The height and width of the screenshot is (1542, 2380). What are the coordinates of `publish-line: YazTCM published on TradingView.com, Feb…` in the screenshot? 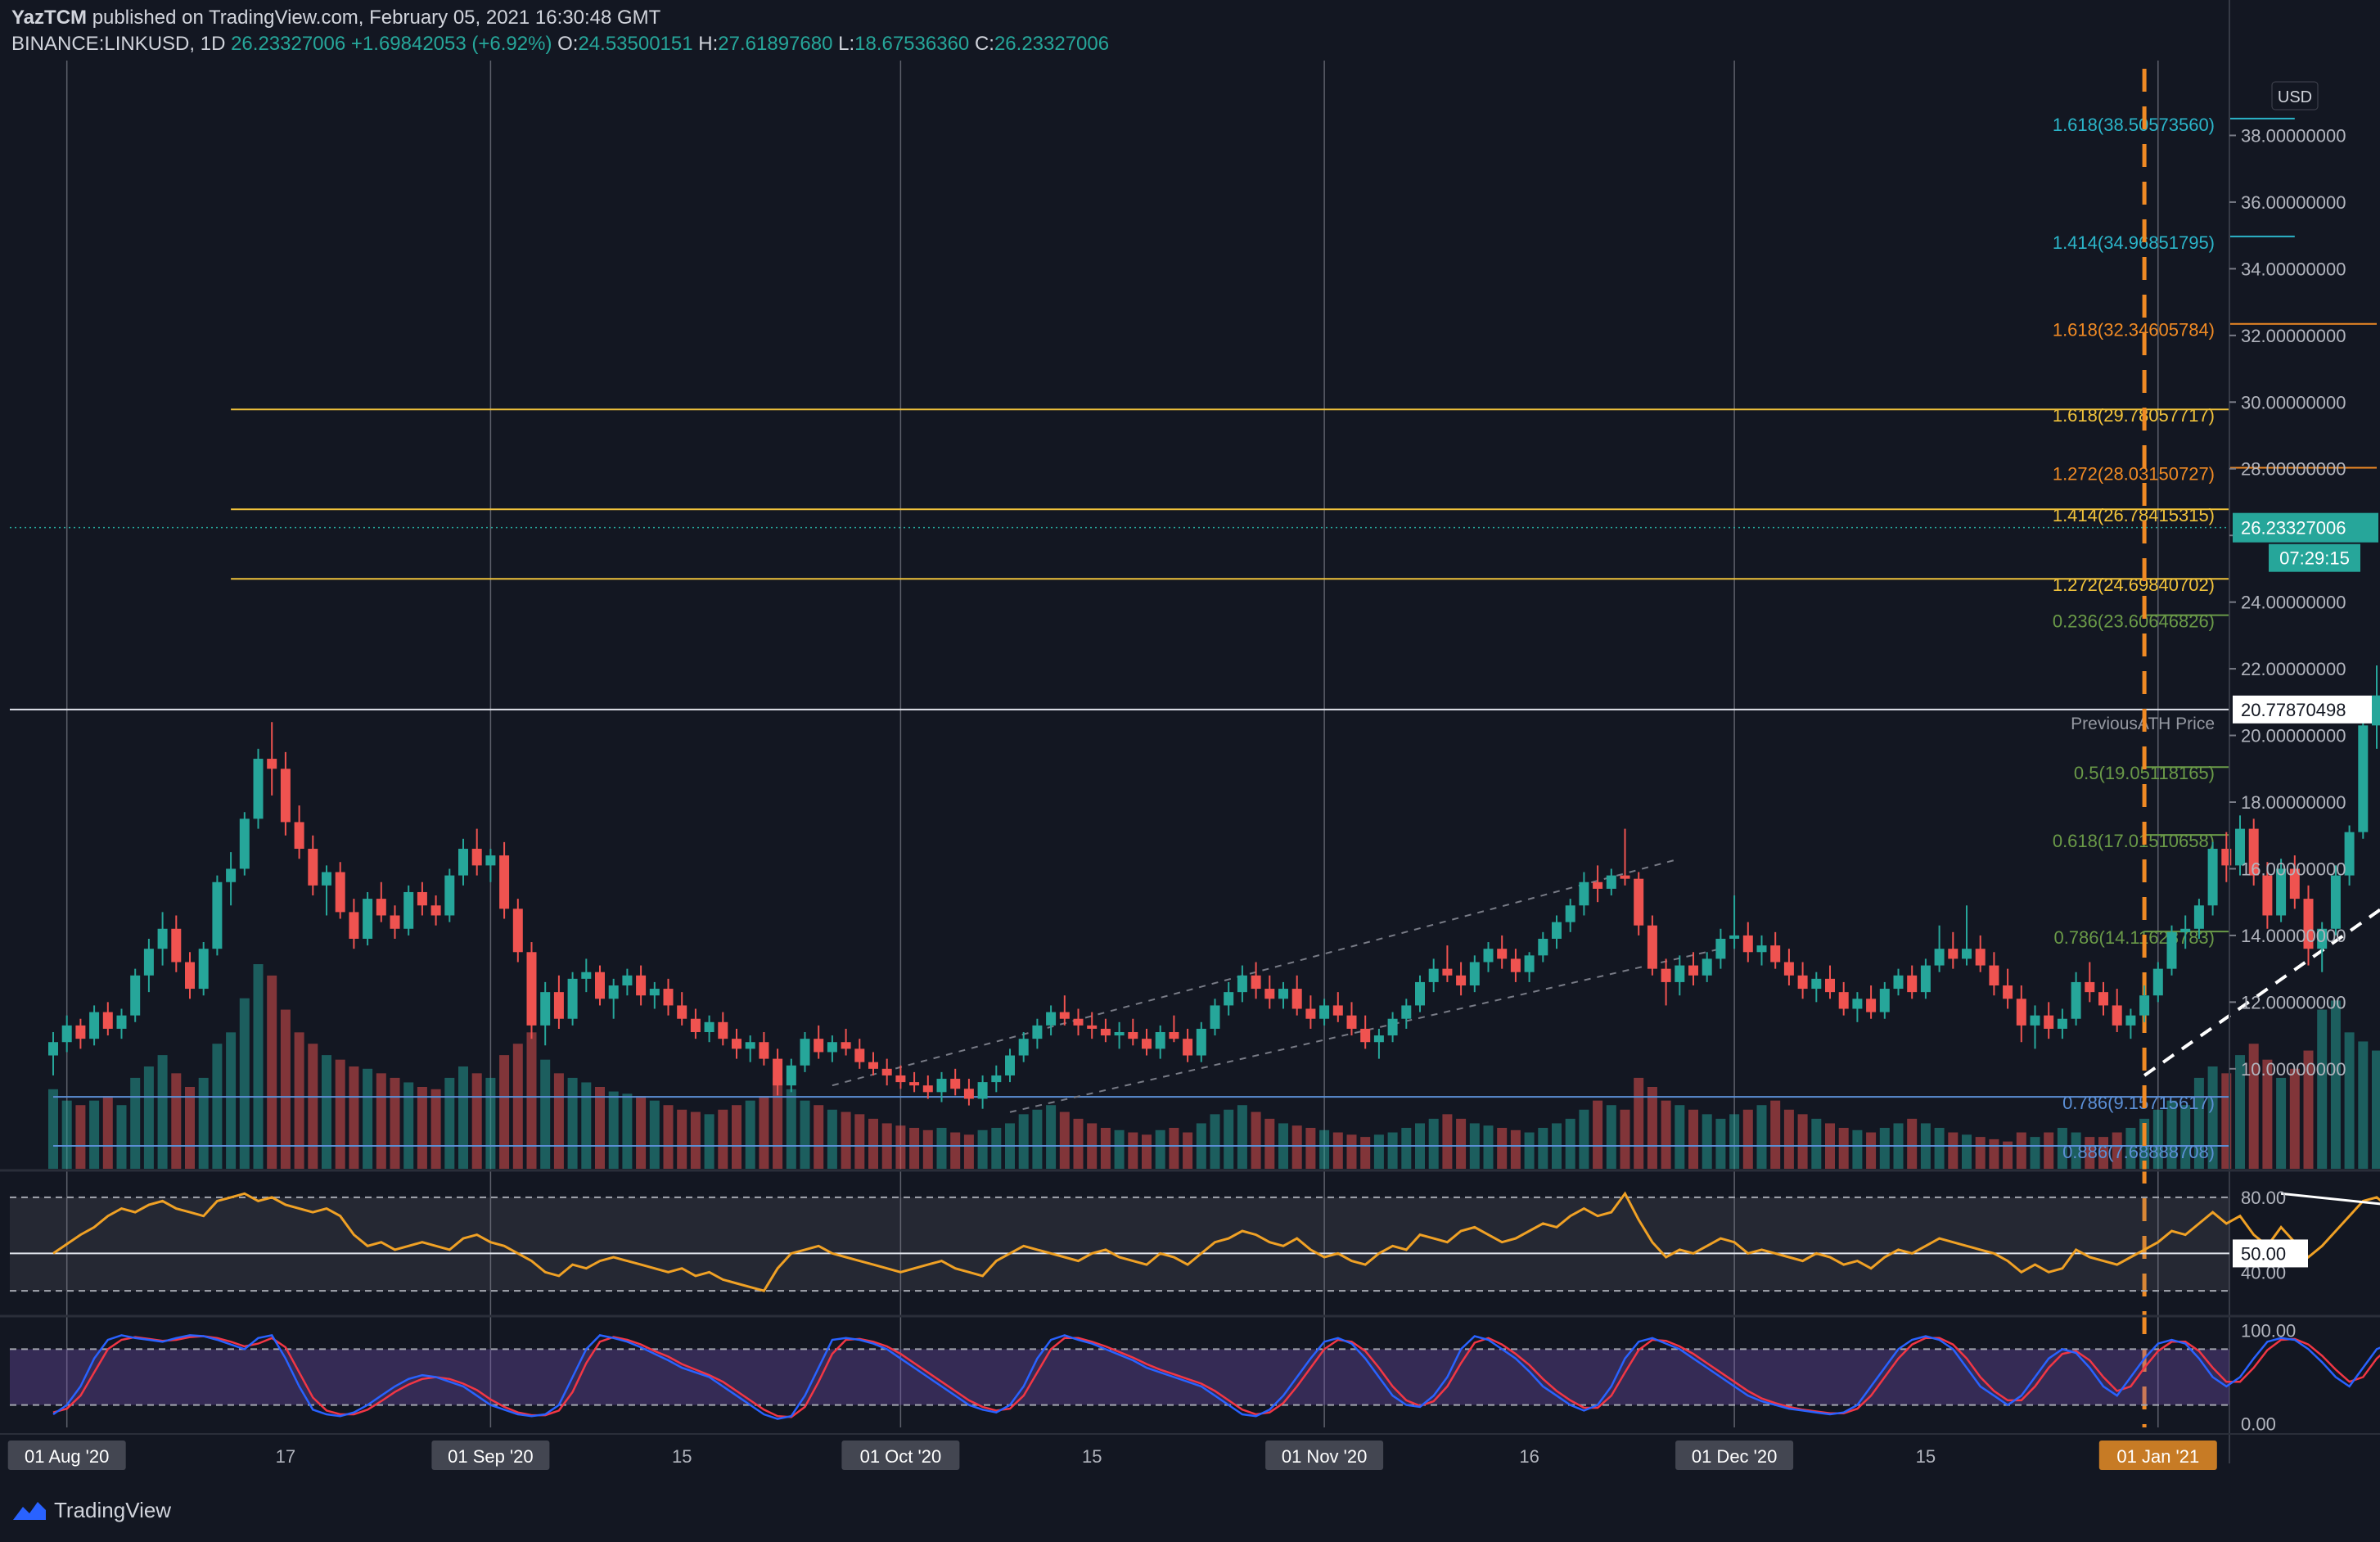 It's located at (336, 18).